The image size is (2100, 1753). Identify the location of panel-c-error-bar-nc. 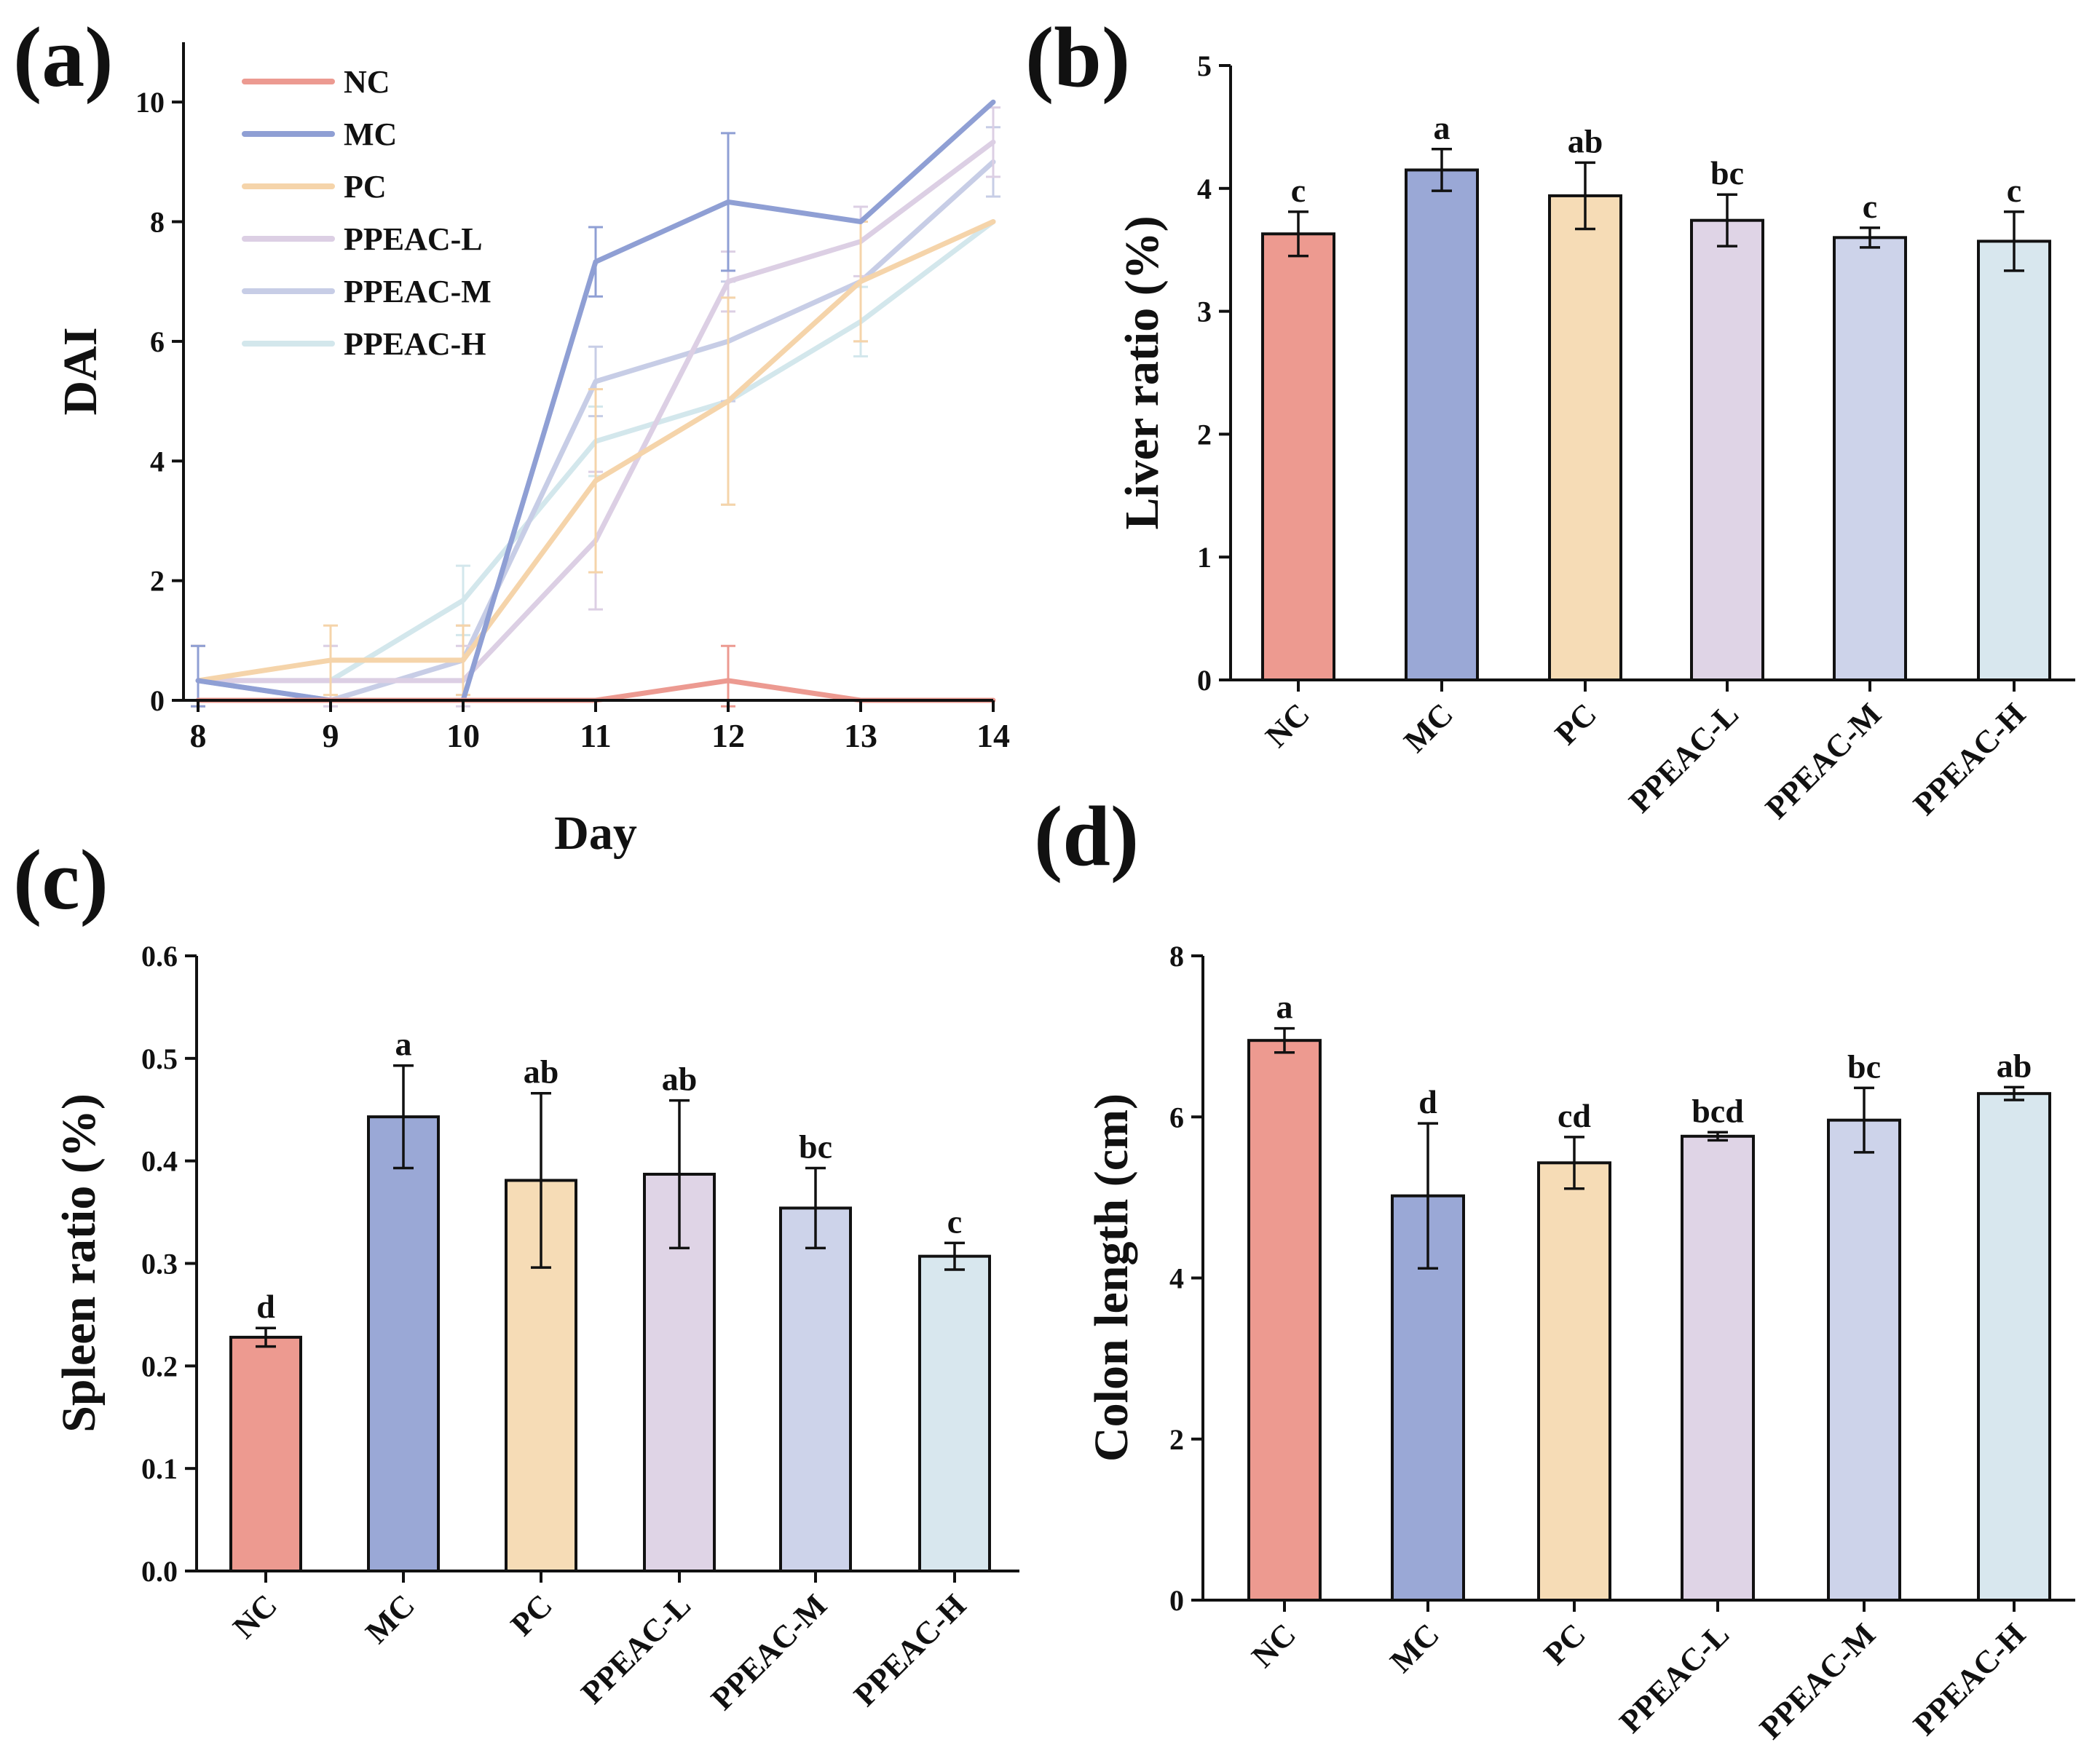
(266, 1337).